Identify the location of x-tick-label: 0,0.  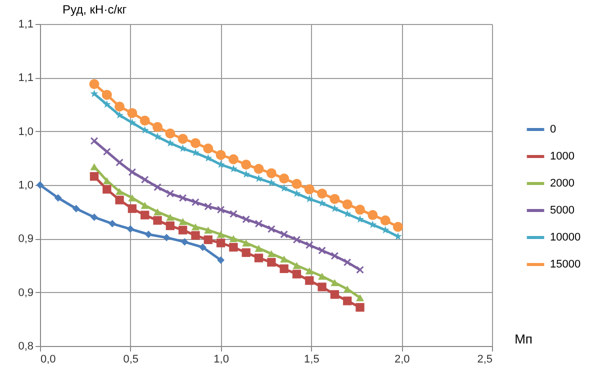
(48, 360).